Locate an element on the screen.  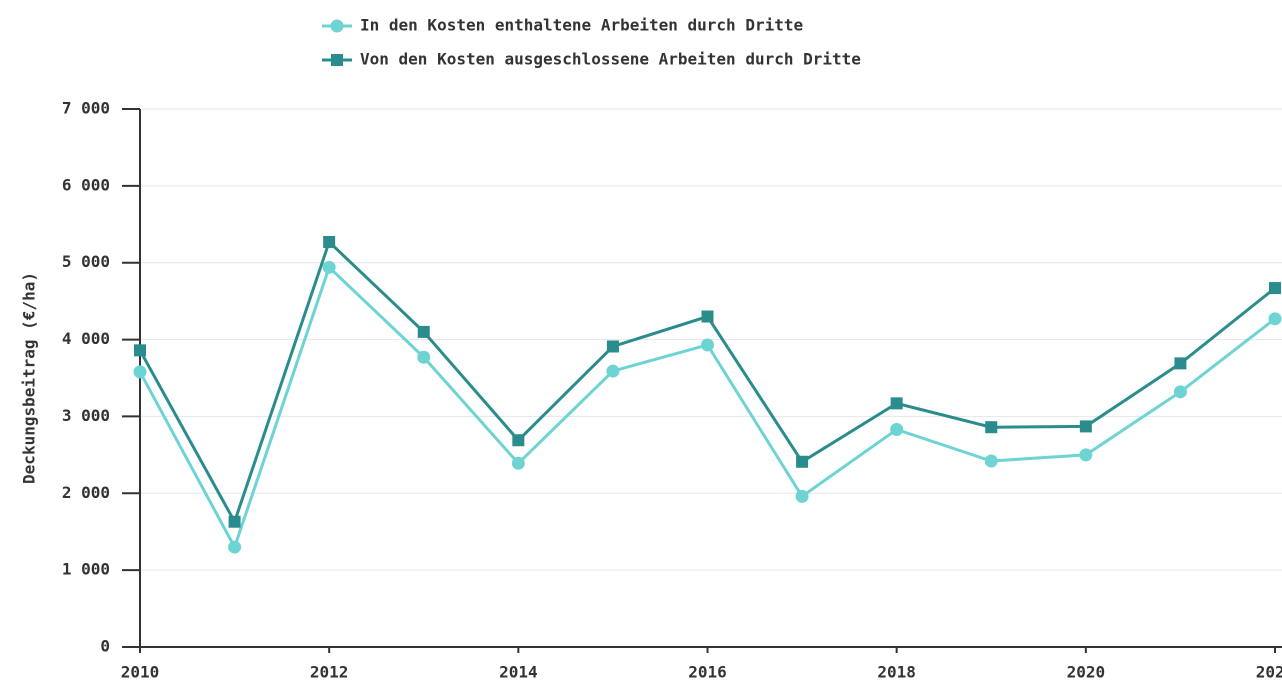
y-tick-label: 1 000 is located at coordinates (86, 569).